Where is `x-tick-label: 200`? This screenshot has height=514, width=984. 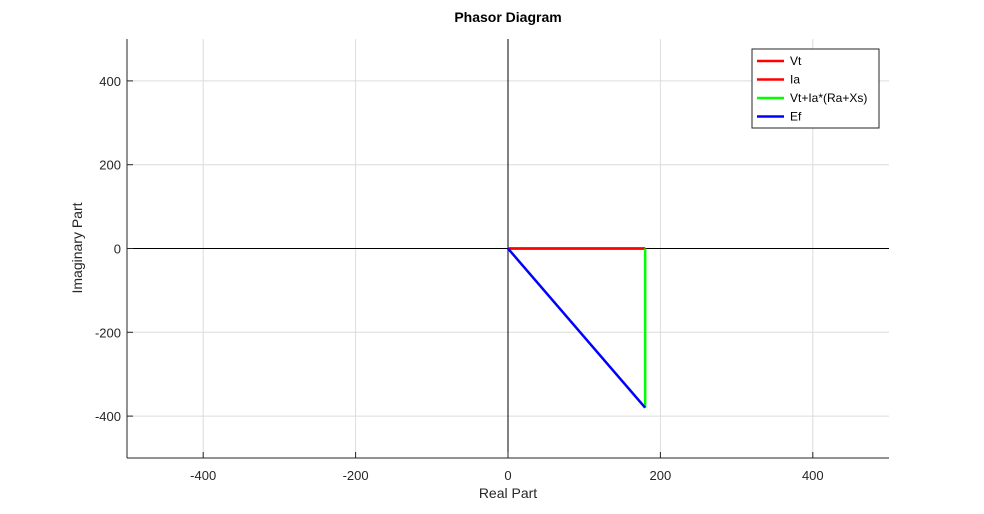 x-tick-label: 200 is located at coordinates (661, 475).